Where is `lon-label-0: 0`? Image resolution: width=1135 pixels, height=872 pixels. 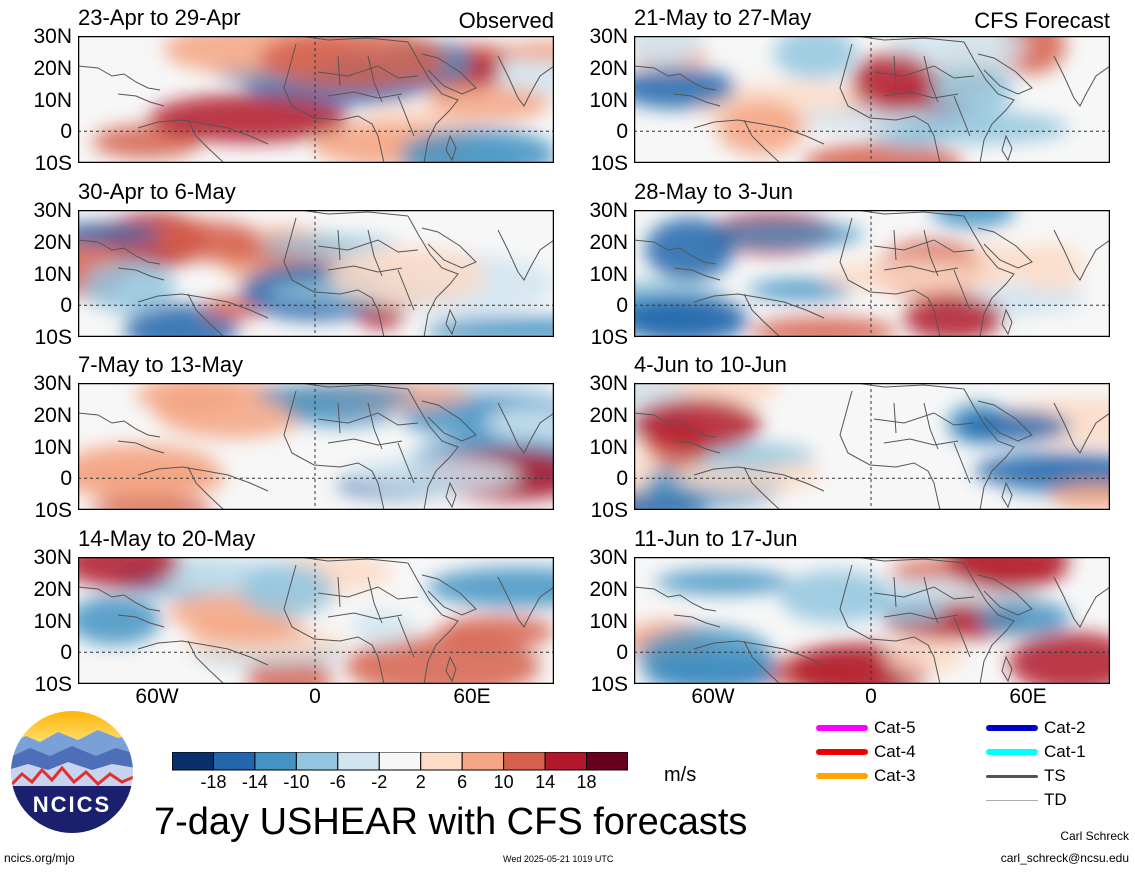 lon-label-0: 0 is located at coordinates (871, 696).